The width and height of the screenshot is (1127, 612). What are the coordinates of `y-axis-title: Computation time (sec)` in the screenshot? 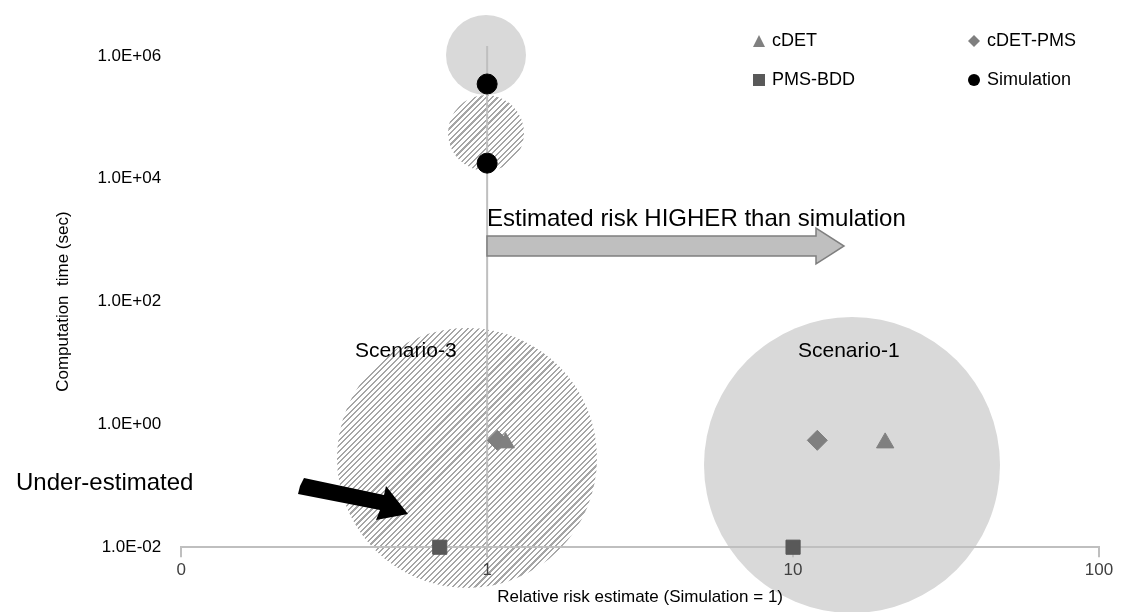 It's located at (62, 301).